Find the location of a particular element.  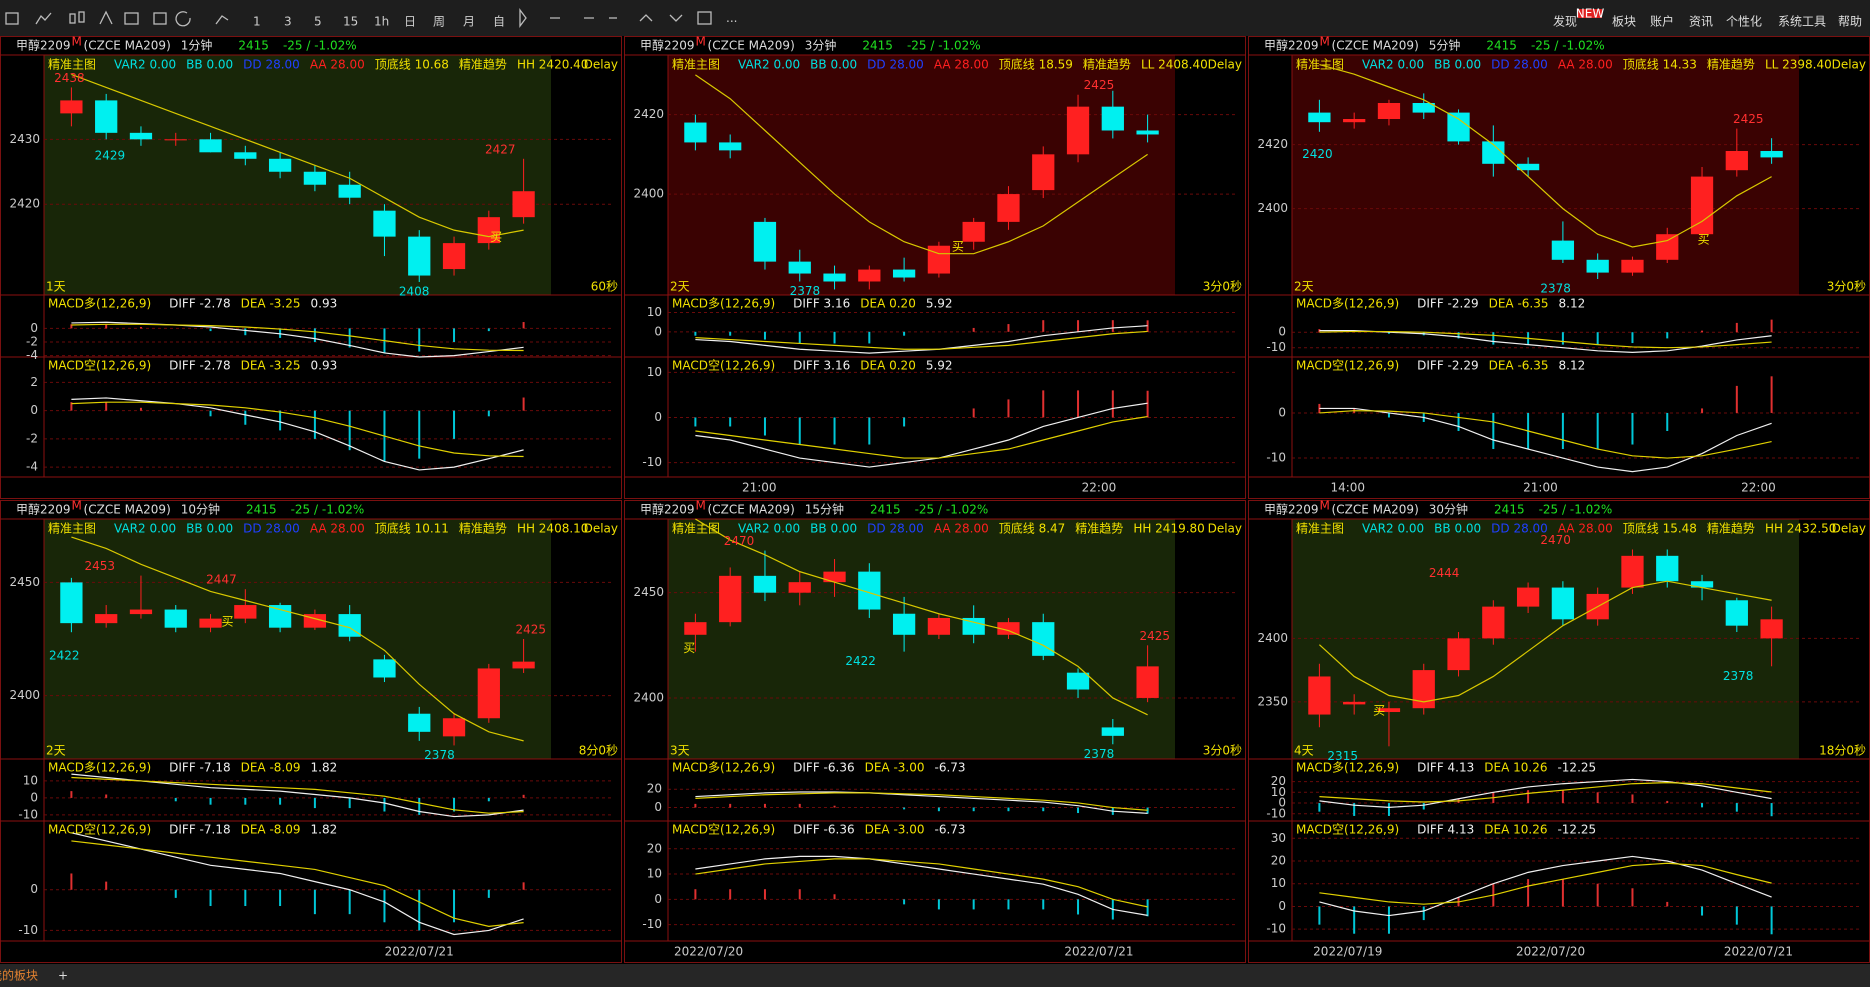

menu-item: 发现 is located at coordinates (1565, 21).